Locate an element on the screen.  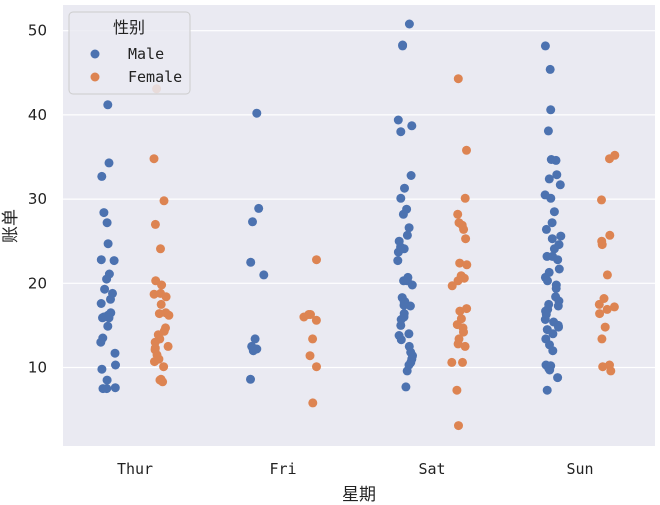
x-tick-label: Thur is located at coordinates (135, 469).